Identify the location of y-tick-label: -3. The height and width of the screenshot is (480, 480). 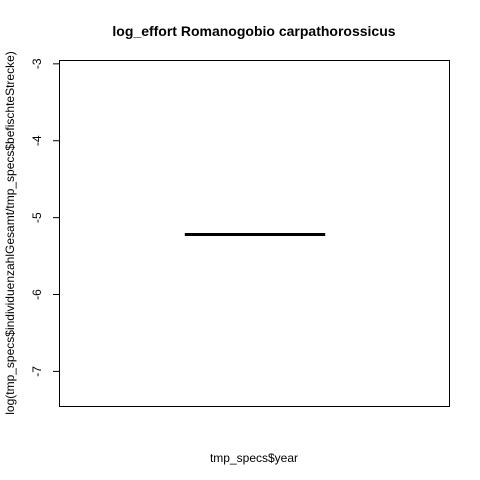
(37, 63).